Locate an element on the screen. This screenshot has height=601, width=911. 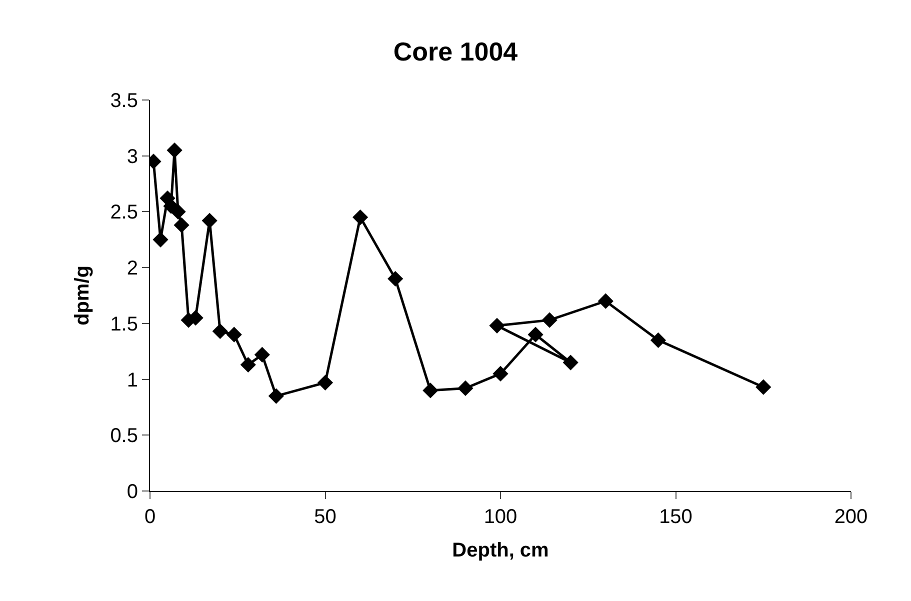
y-tick-label: 0 is located at coordinates (132, 492).